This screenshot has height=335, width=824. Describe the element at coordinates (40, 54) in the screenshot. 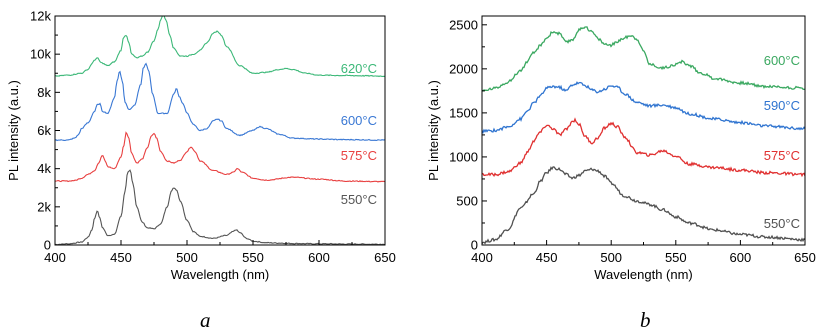

I see `y-tick-label: 10k` at that location.